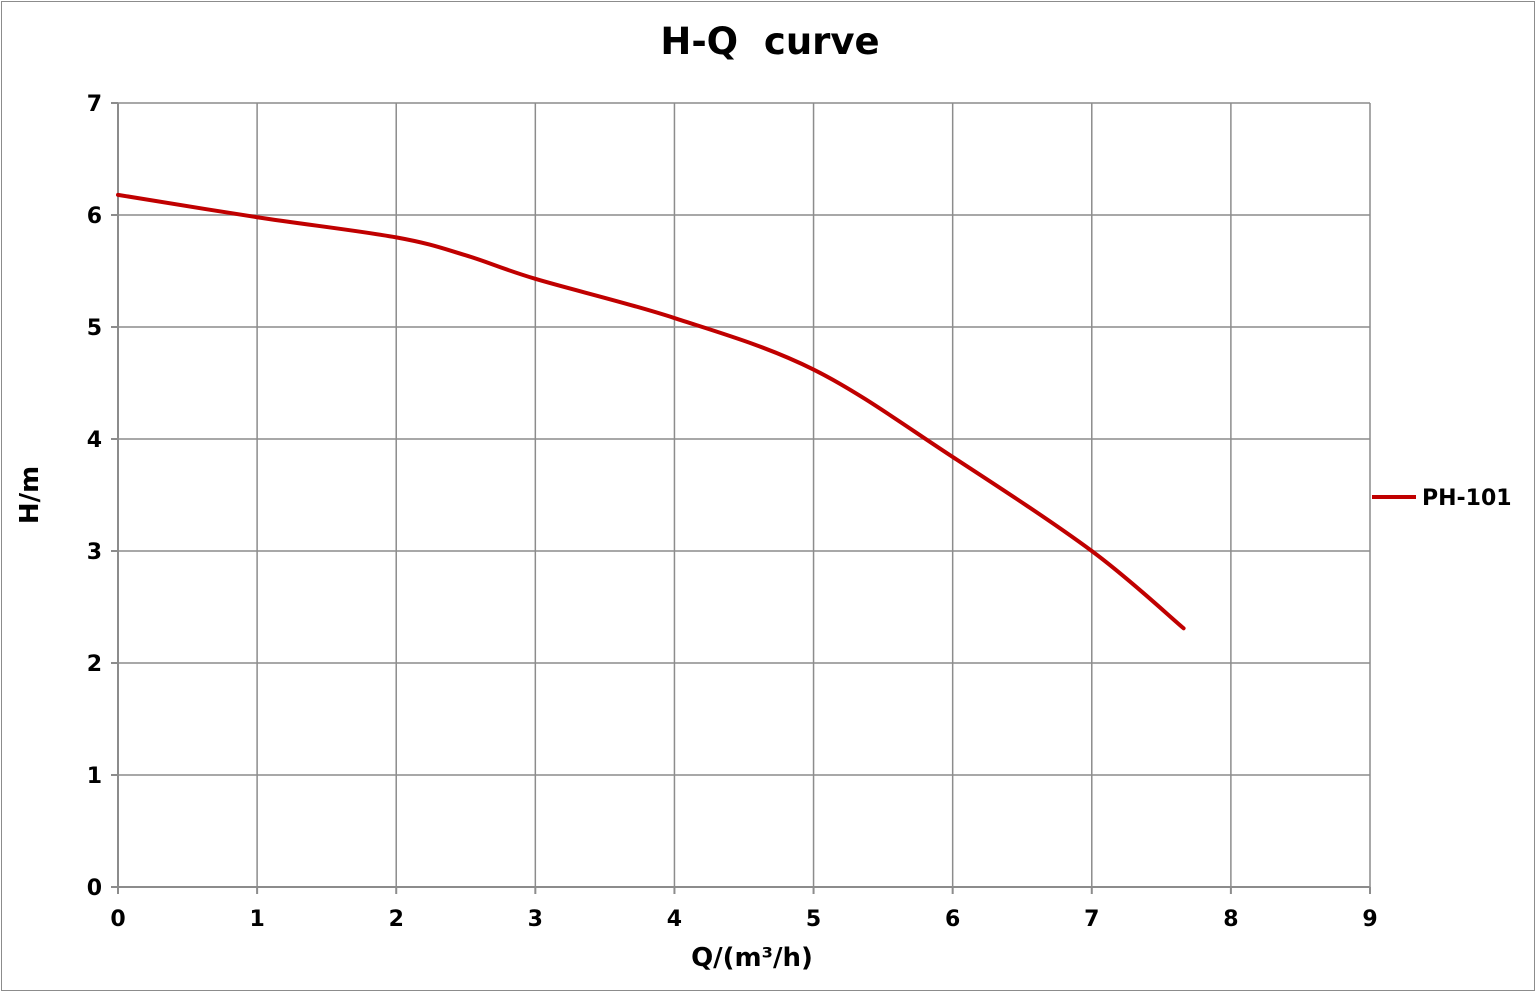 The image size is (1538, 994). What do you see at coordinates (1230, 919) in the screenshot?
I see `x-tick-label: 8` at bounding box center [1230, 919].